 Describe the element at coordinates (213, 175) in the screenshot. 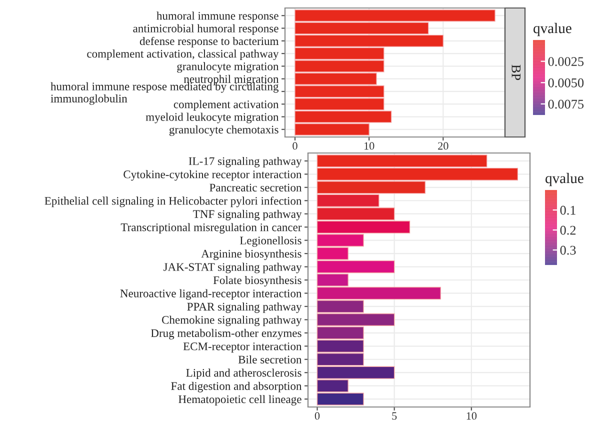

I see `y-tick-label: Cytokine-cytokine receptor interaction` at that location.